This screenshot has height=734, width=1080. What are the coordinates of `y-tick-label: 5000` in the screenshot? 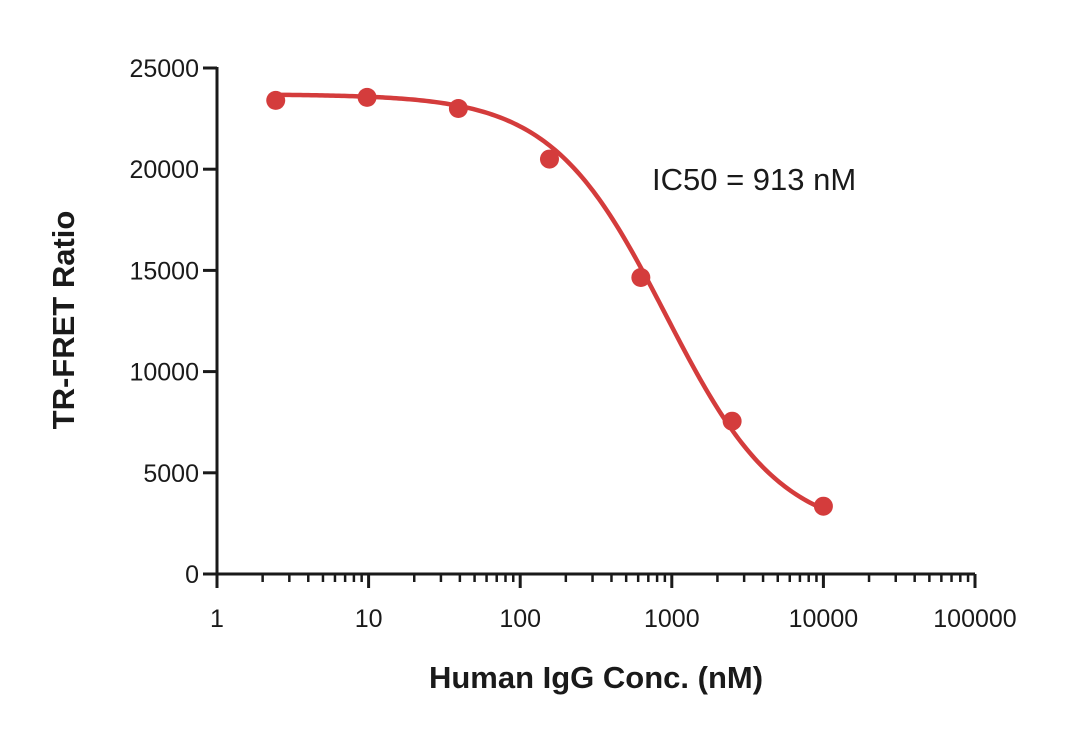 It's located at (171, 474).